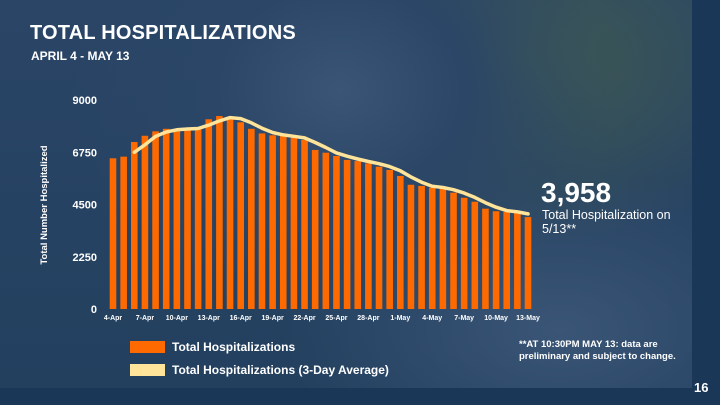  What do you see at coordinates (155, 220) in the screenshot?
I see `bar-8-Apr` at bounding box center [155, 220].